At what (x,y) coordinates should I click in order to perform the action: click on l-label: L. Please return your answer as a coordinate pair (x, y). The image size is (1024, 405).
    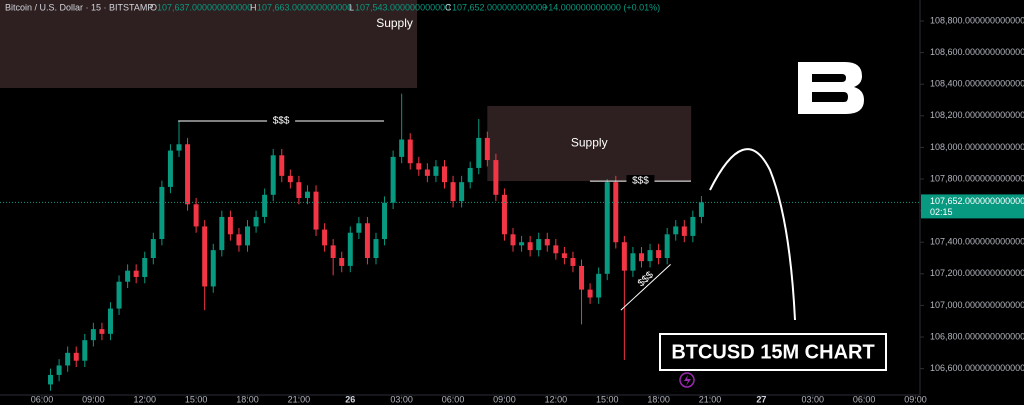
    Looking at the image, I should click on (351, 7).